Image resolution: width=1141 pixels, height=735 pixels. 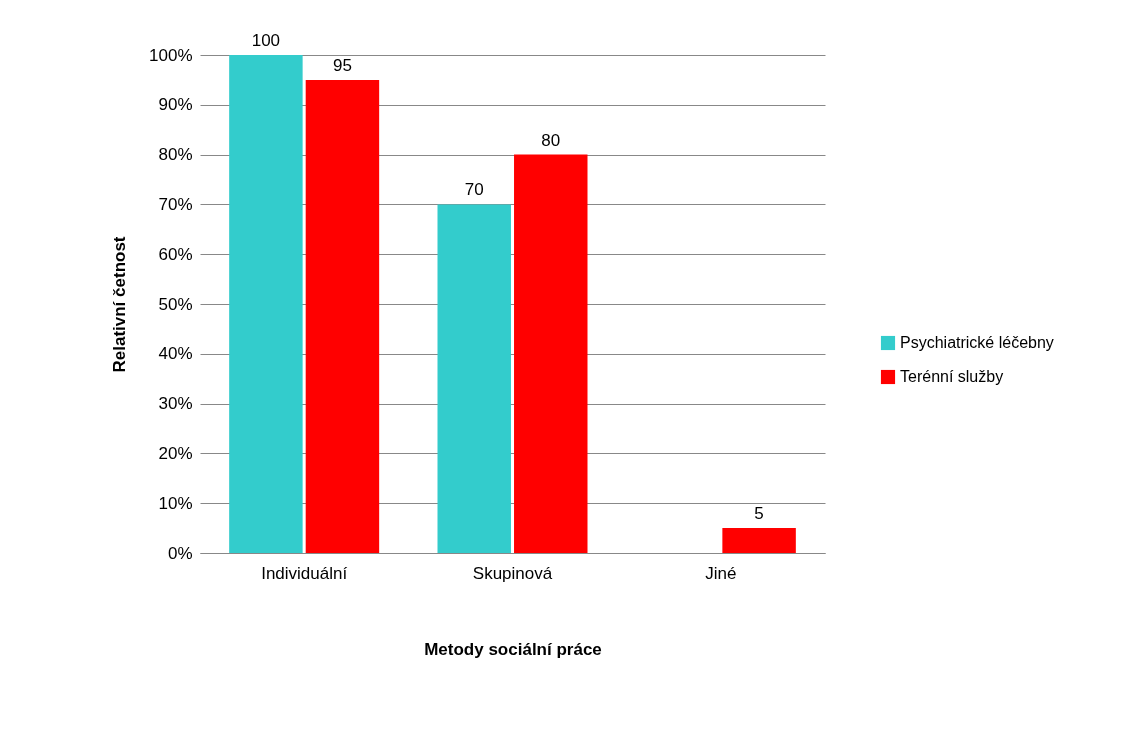 I want to click on data-label: 70, so click(x=474, y=190).